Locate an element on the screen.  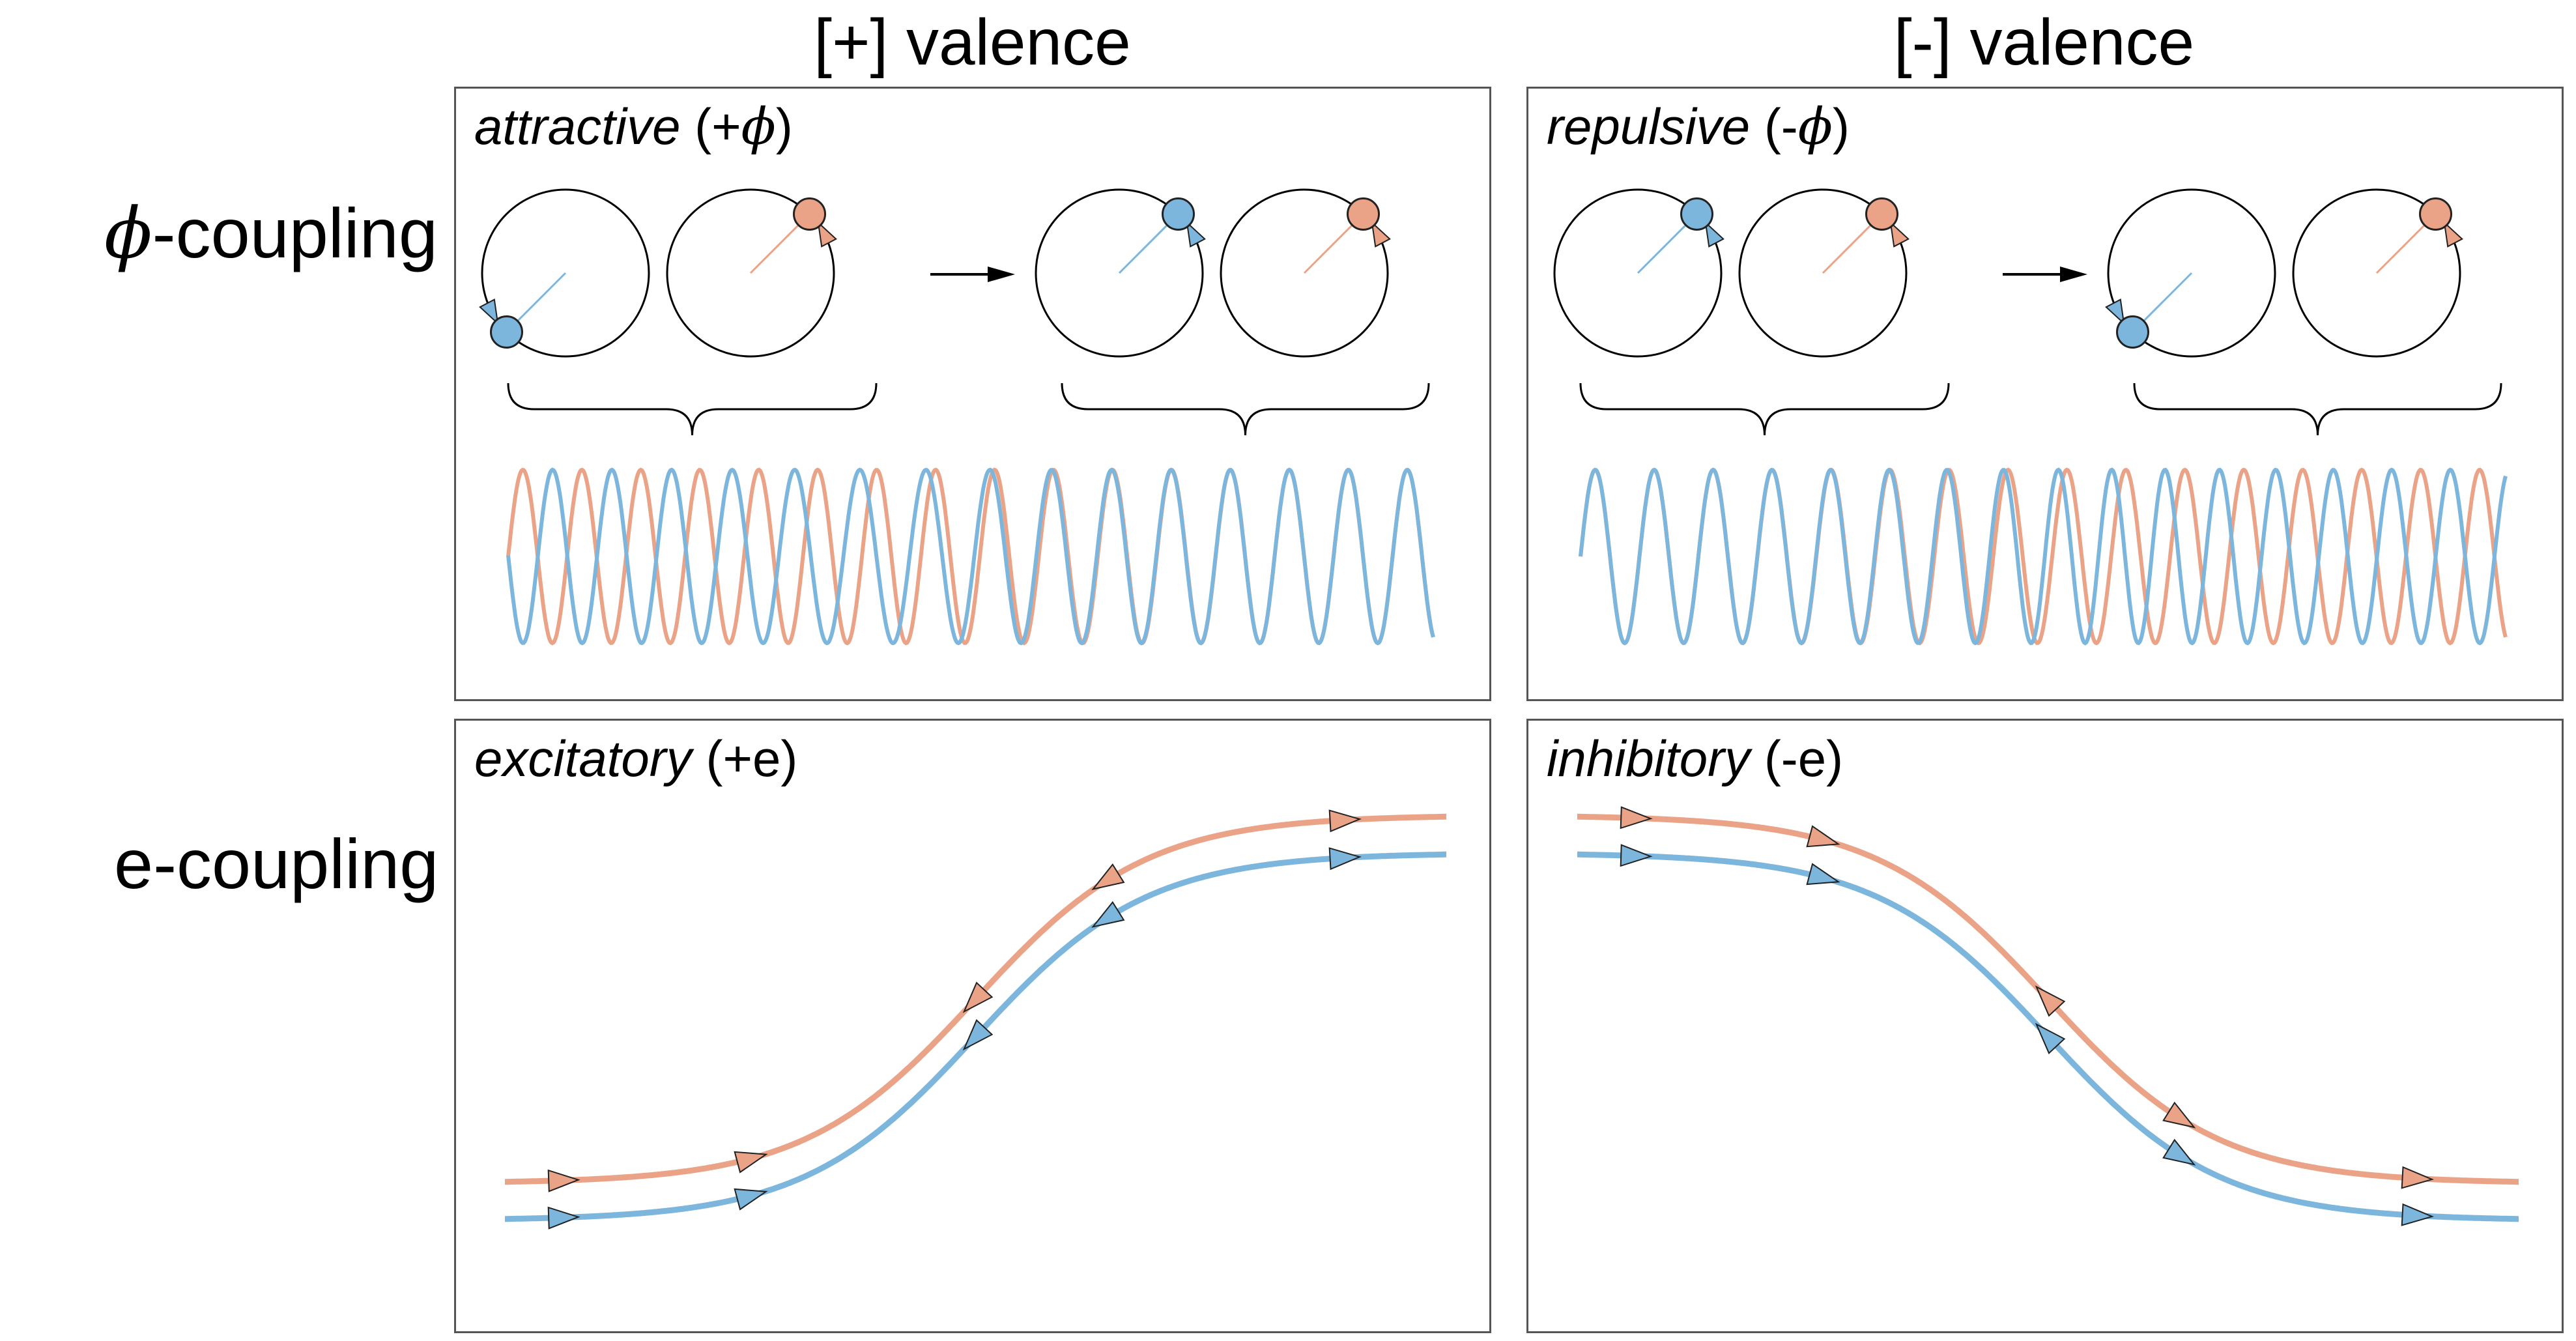
orange-wave is located at coordinates (970, 556).